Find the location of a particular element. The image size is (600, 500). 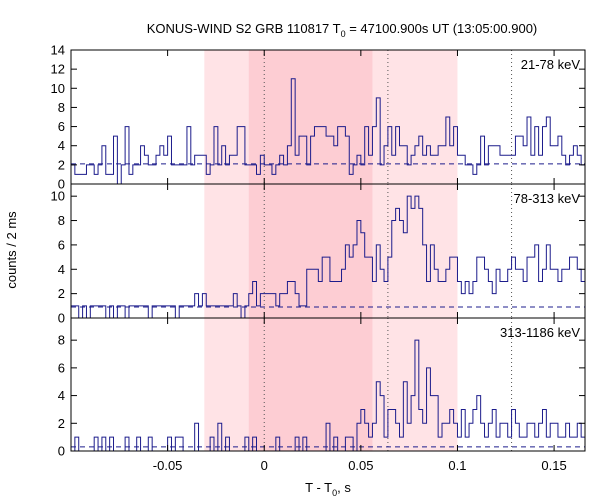

y-tick-label-2-panel-3: 2 is located at coordinates (61, 423).